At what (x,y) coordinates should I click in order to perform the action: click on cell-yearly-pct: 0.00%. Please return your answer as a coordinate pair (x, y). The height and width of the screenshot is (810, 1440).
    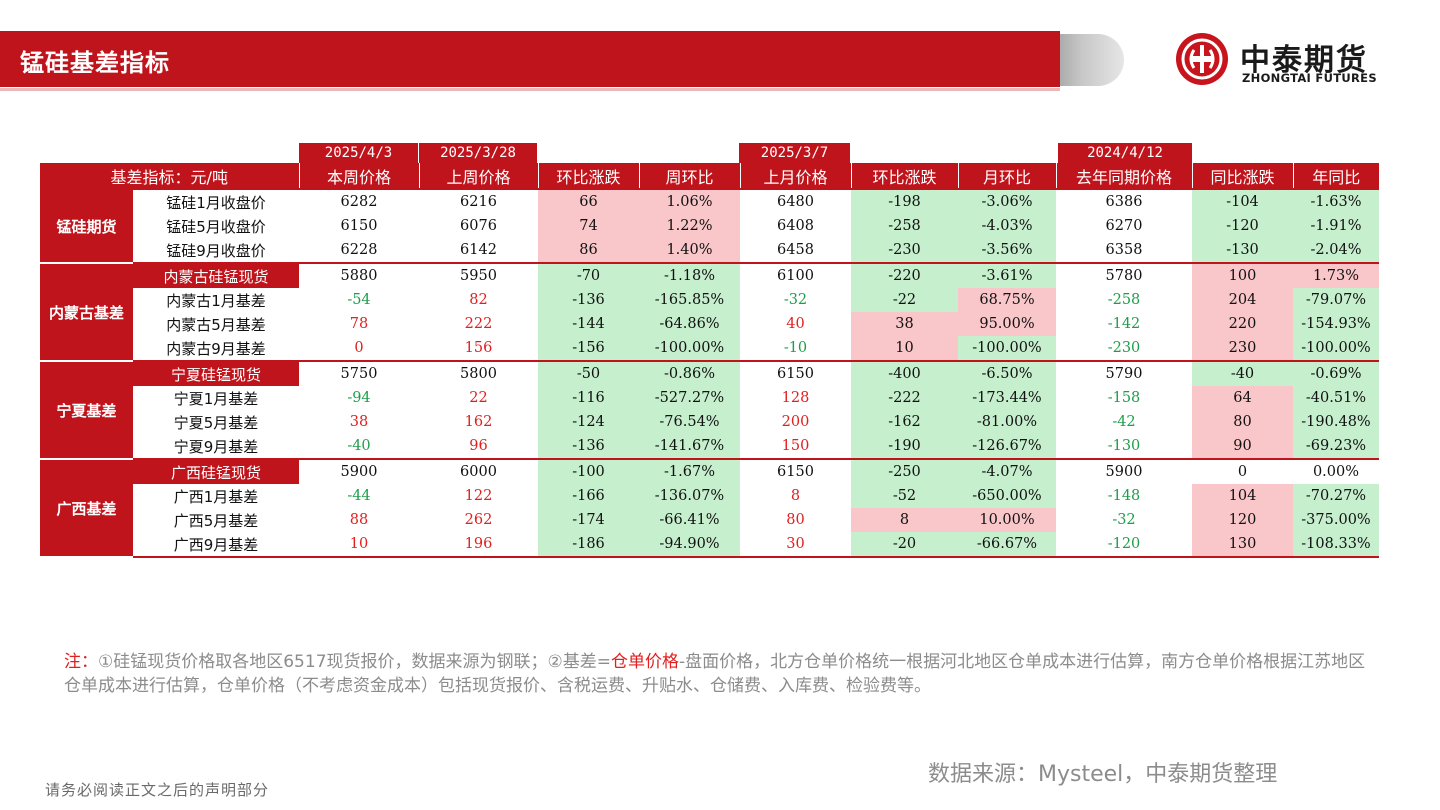
    Looking at the image, I should click on (1336, 471).